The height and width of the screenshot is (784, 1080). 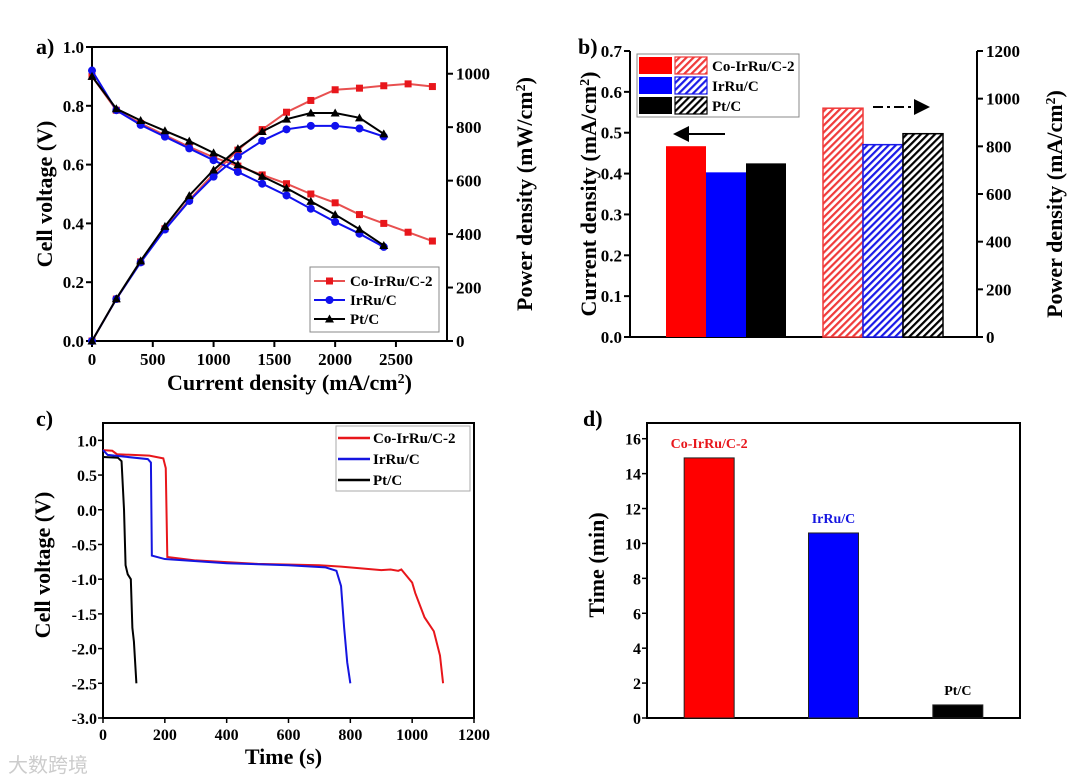 What do you see at coordinates (289, 382) in the screenshot?
I see `x-axis-title: Current density (mA/cm2)` at bounding box center [289, 382].